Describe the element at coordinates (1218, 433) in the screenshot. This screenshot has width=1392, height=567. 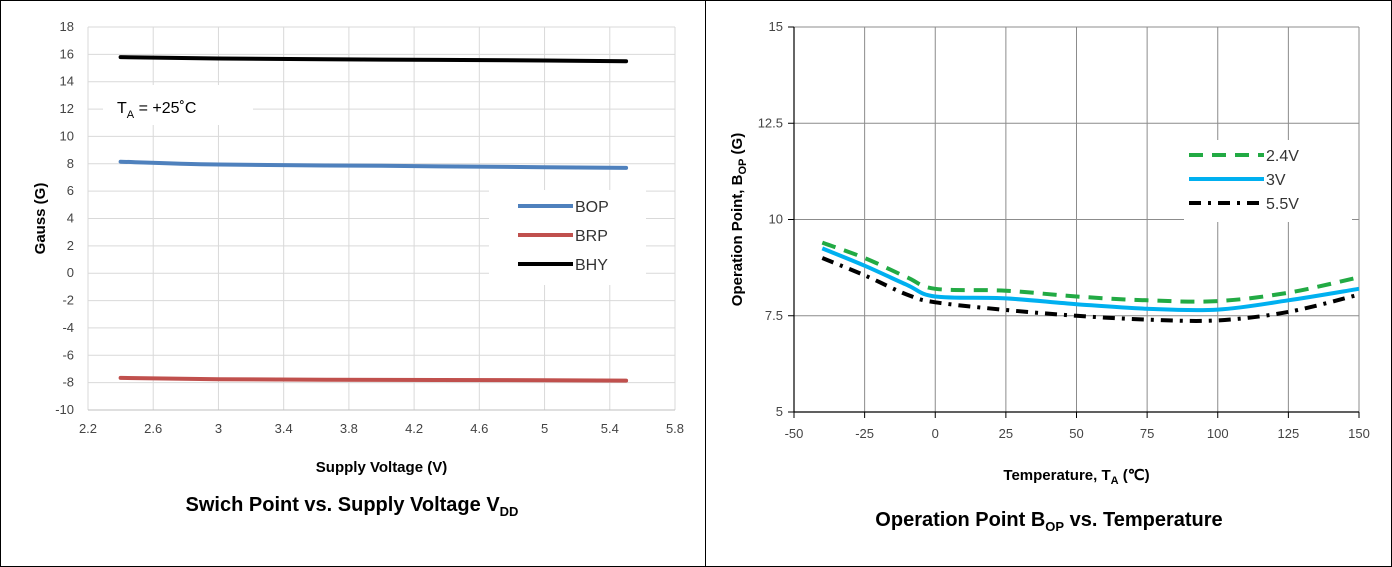
I see `x-tick-label: 100` at that location.